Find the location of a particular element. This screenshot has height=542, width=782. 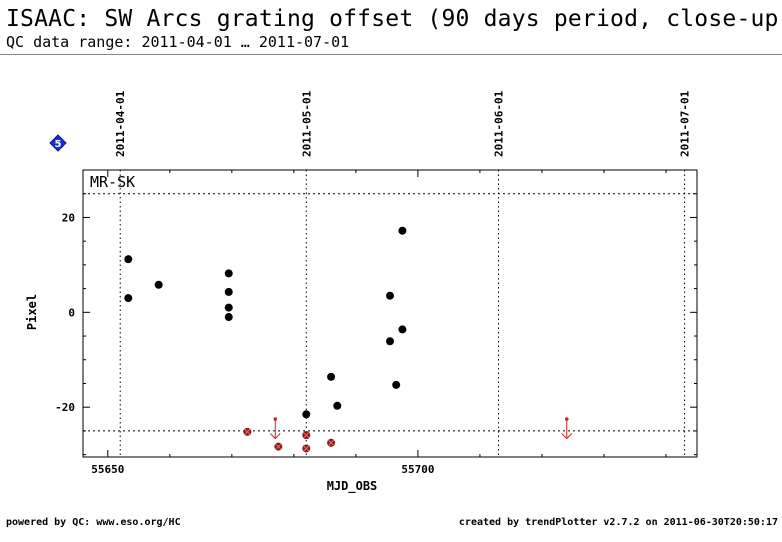

panel-label: MR-SK is located at coordinates (112, 182).